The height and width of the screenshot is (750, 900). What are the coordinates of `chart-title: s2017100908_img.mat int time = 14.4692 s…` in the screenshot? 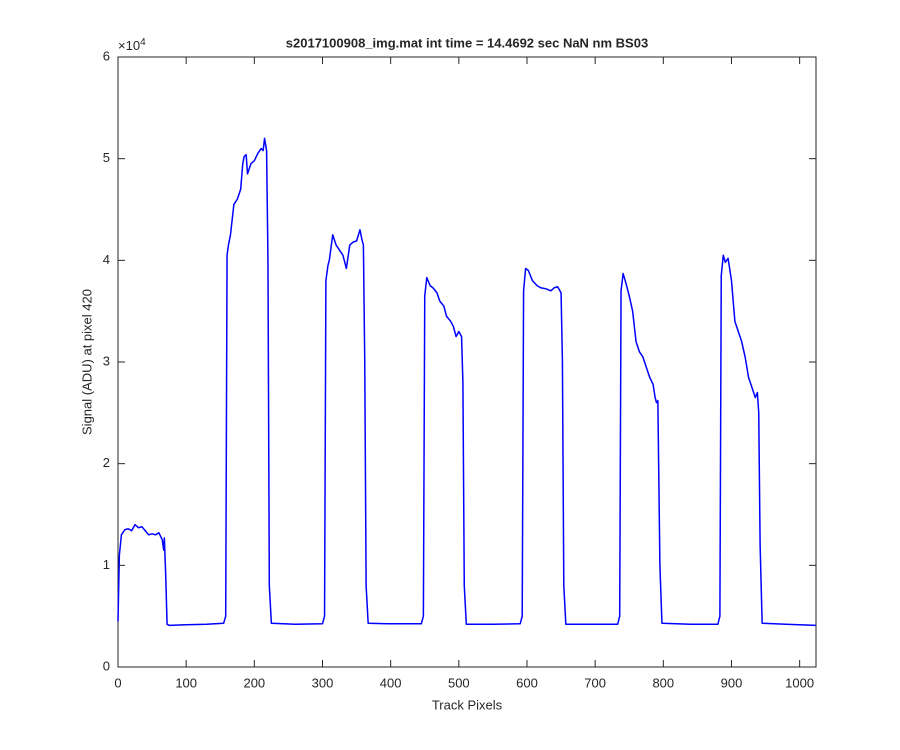 It's located at (467, 42).